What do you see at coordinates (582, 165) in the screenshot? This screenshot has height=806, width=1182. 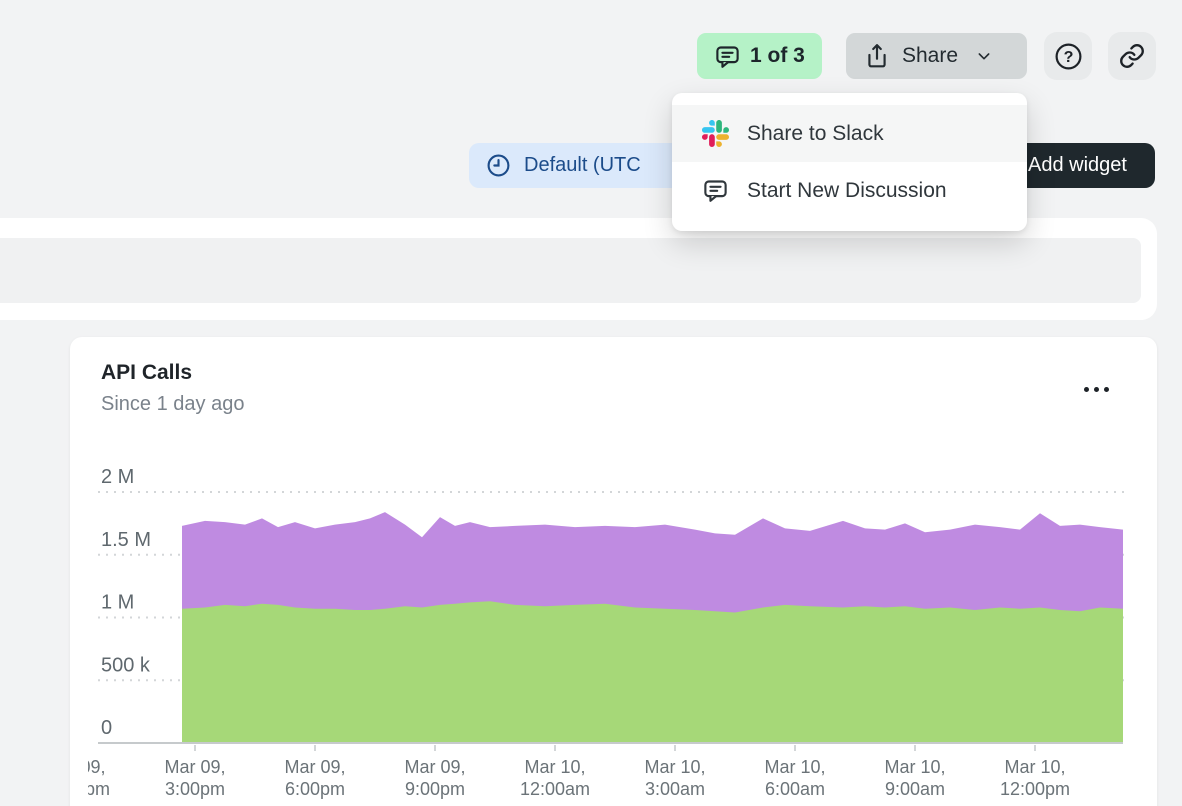 I see `timezone-label: Default (UTC` at bounding box center [582, 165].